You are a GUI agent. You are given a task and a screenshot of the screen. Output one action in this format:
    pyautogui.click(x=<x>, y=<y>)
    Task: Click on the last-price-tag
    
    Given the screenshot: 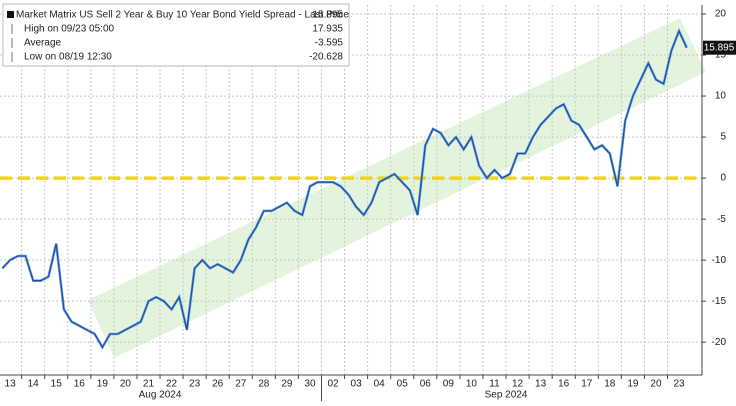 What is the action you would take?
    pyautogui.click(x=719, y=47)
    